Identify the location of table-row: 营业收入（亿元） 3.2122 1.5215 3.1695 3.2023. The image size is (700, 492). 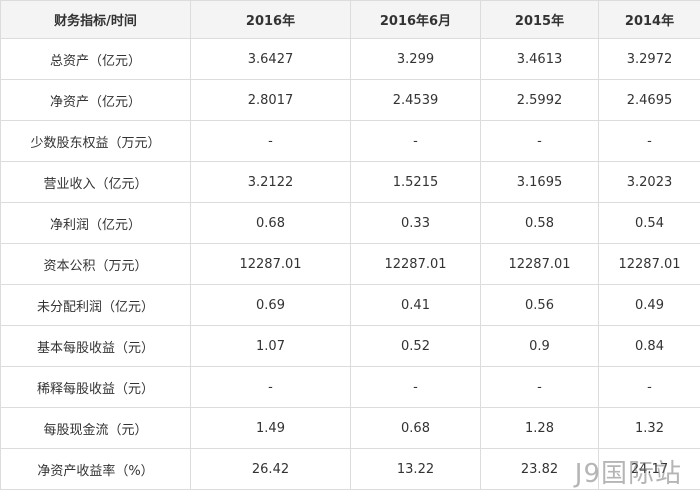
(350, 182).